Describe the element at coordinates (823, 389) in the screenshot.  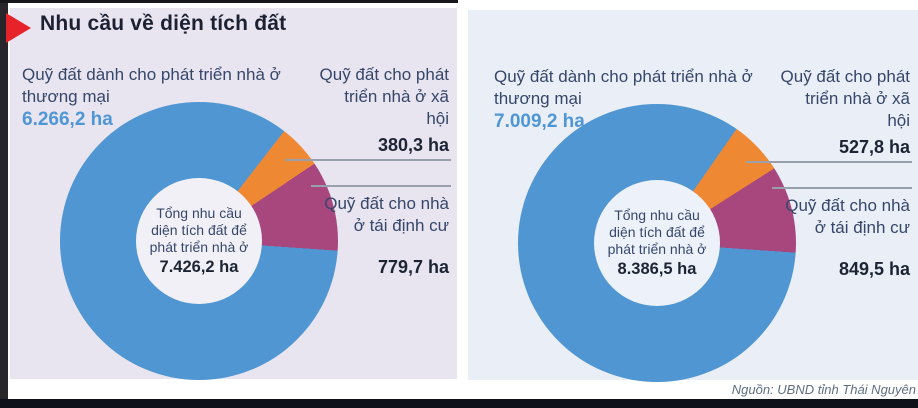
I see `source-attribution: Nguồn: UBND tỉnh Thái Nguyên` at that location.